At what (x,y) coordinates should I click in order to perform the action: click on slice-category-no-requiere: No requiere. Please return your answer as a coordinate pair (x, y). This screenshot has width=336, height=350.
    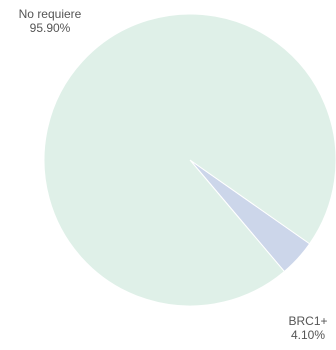
    Looking at the image, I should click on (50, 14).